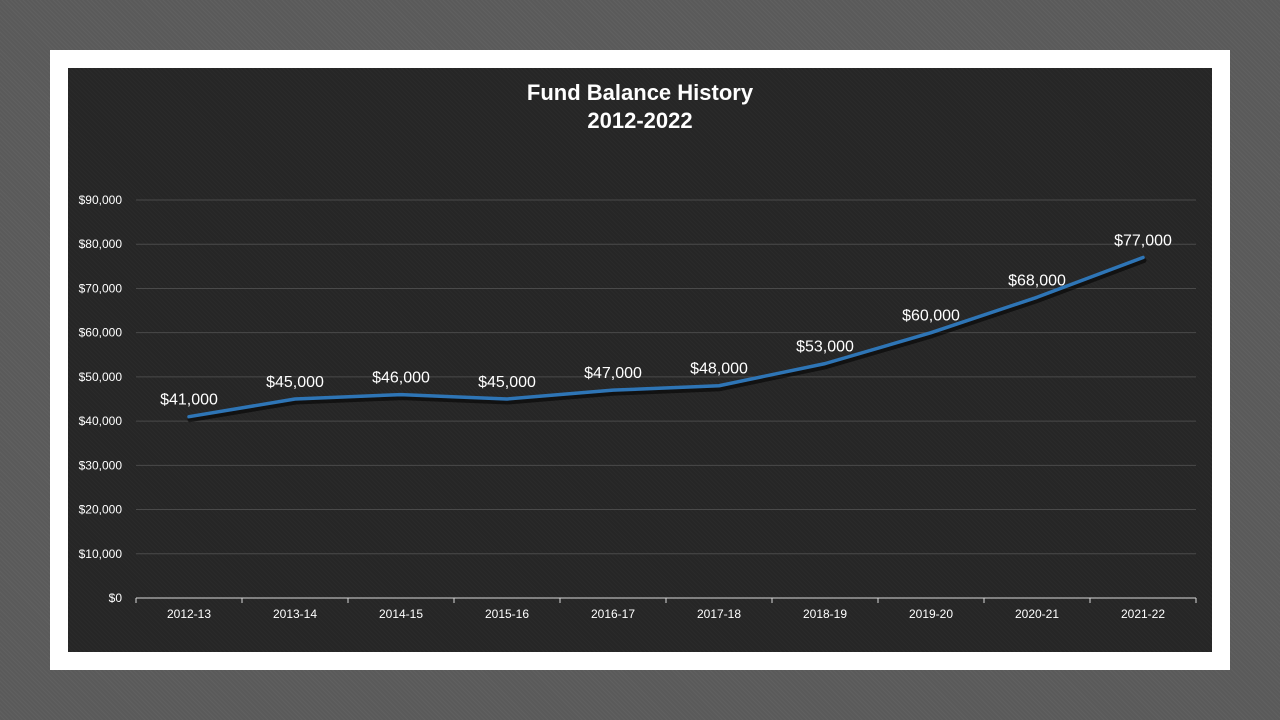 The width and height of the screenshot is (1280, 720). What do you see at coordinates (1143, 240) in the screenshot?
I see `data-label: $77,000` at bounding box center [1143, 240].